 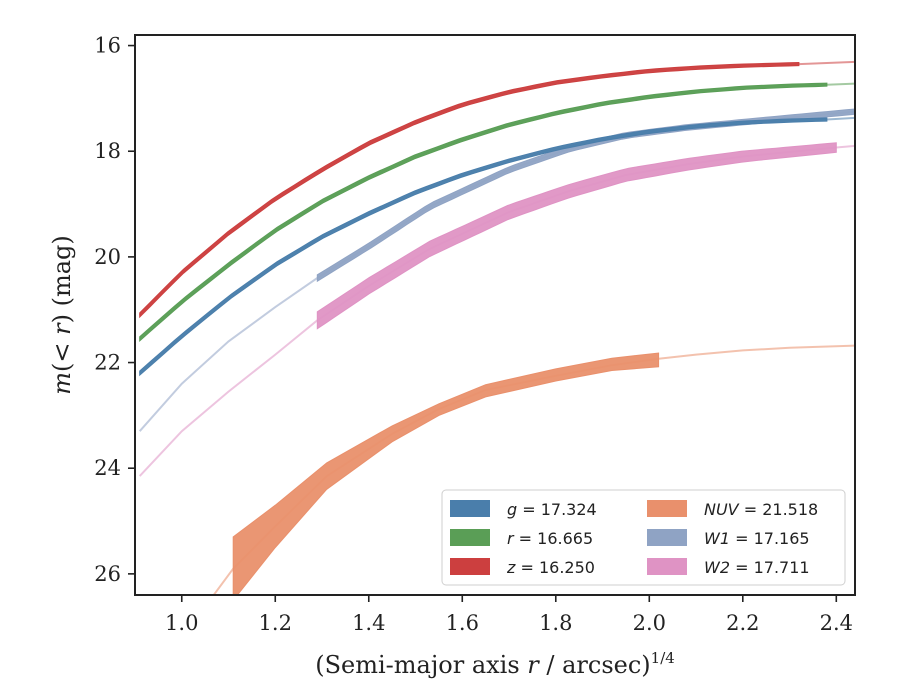 What do you see at coordinates (62, 328) in the screenshot?
I see `y-axis-title-var2: r` at bounding box center [62, 328].